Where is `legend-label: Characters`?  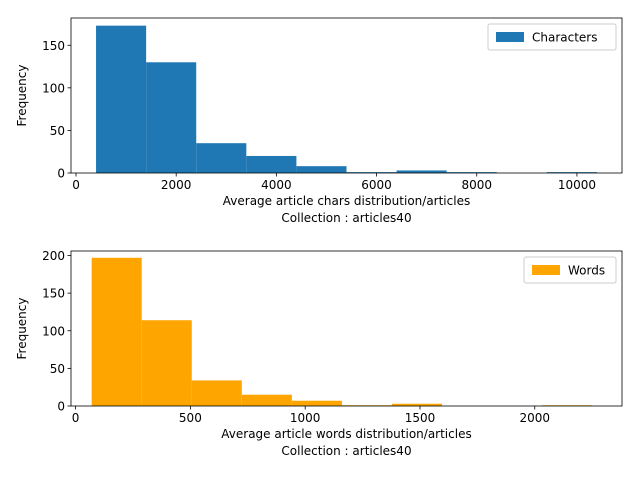 legend-label: Characters is located at coordinates (565, 38).